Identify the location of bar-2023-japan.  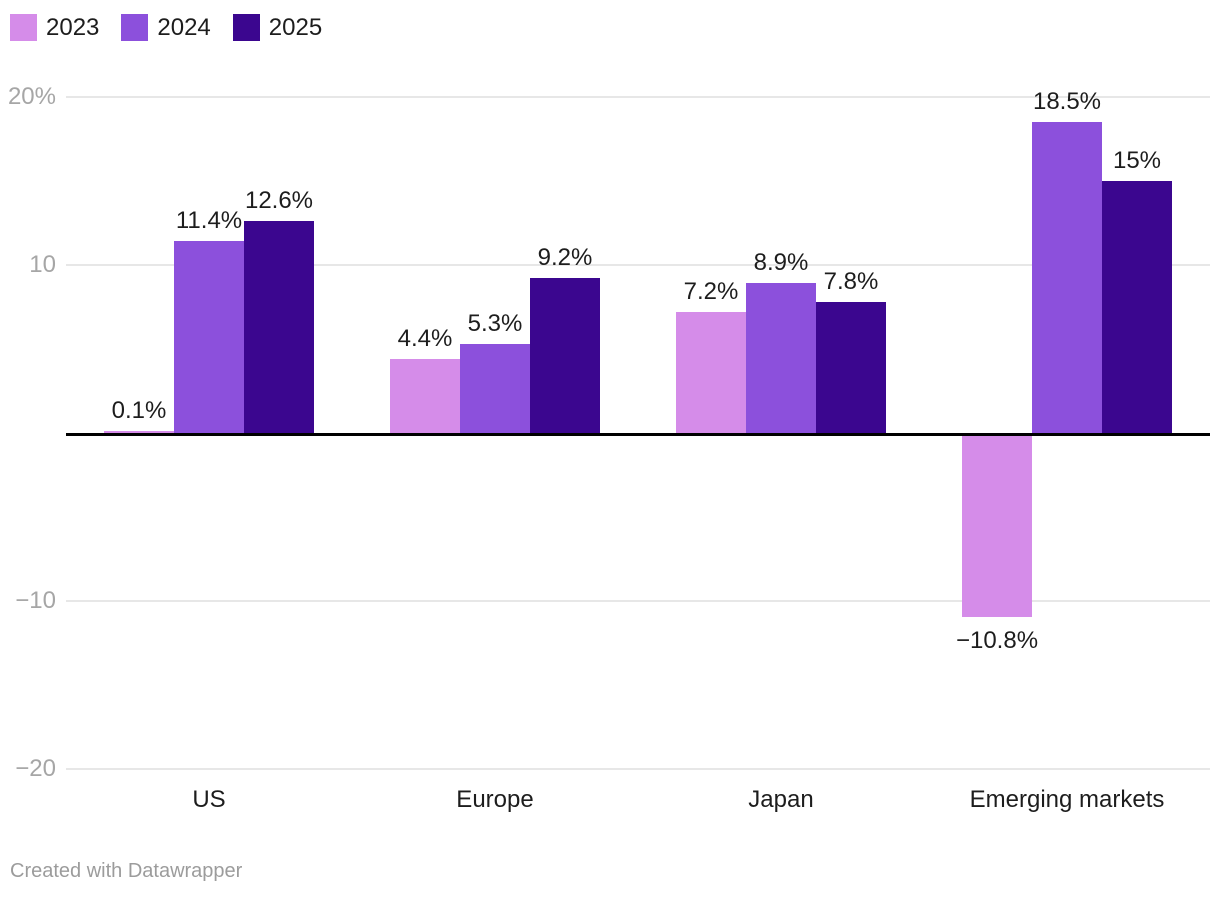
(711, 372).